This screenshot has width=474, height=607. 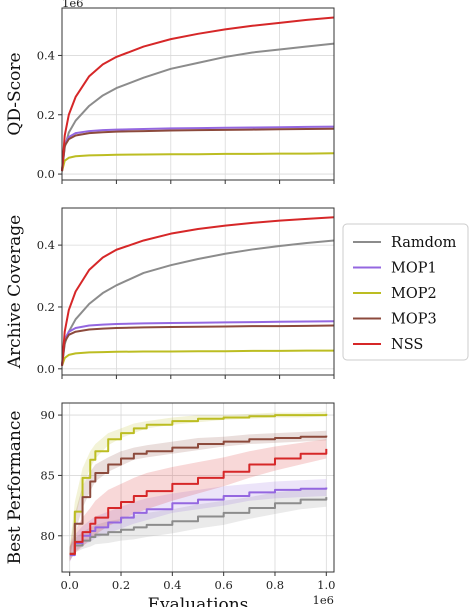 I want to click on x-tick-label: 0.0, so click(x=70, y=585).